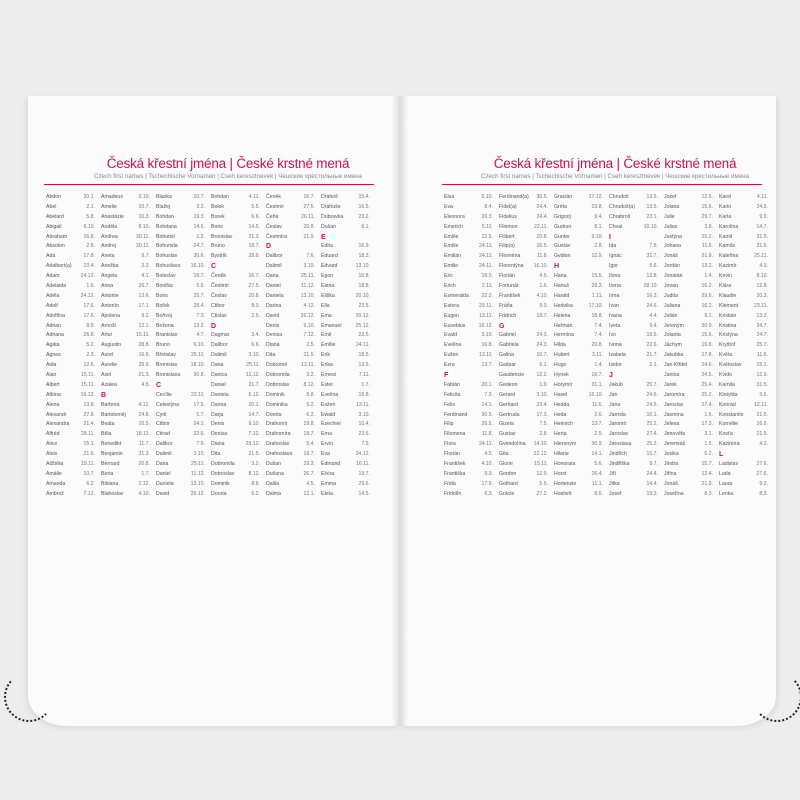  Describe the element at coordinates (364, 216) in the screenshot. I see `name-day-date: 23.2.` at that location.